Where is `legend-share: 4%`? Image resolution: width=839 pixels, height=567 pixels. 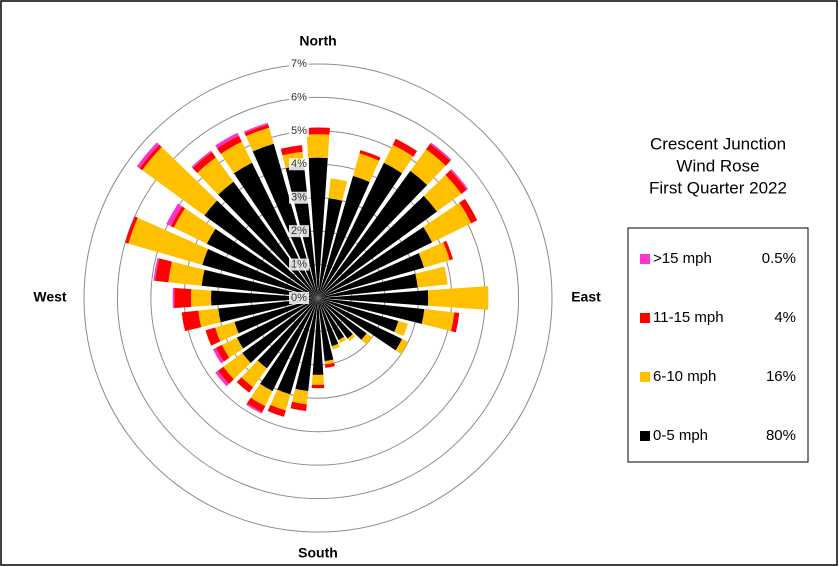
legend-share: 4% is located at coordinates (785, 317).